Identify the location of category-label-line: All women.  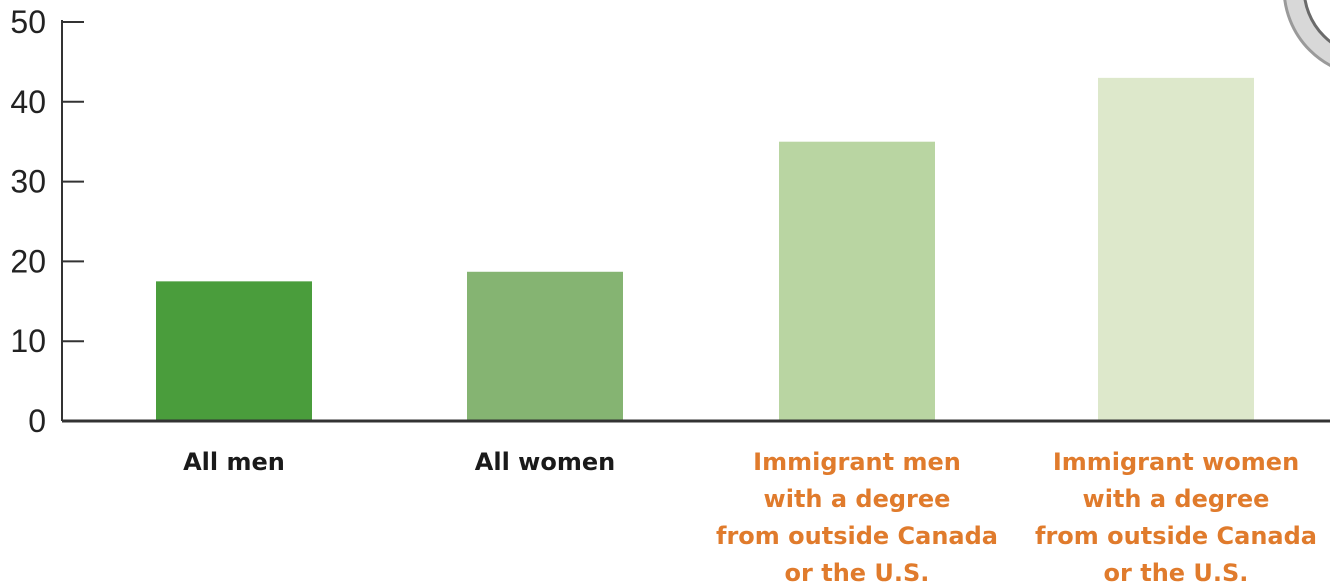
(545, 462).